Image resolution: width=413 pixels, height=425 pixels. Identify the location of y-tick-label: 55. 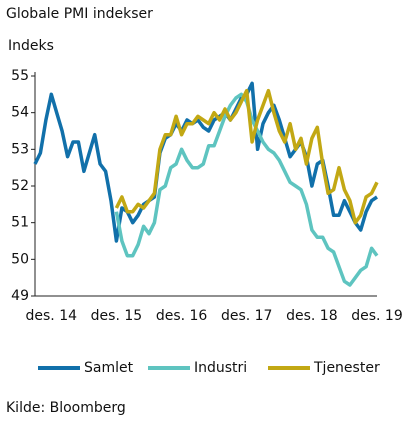
(20, 76).